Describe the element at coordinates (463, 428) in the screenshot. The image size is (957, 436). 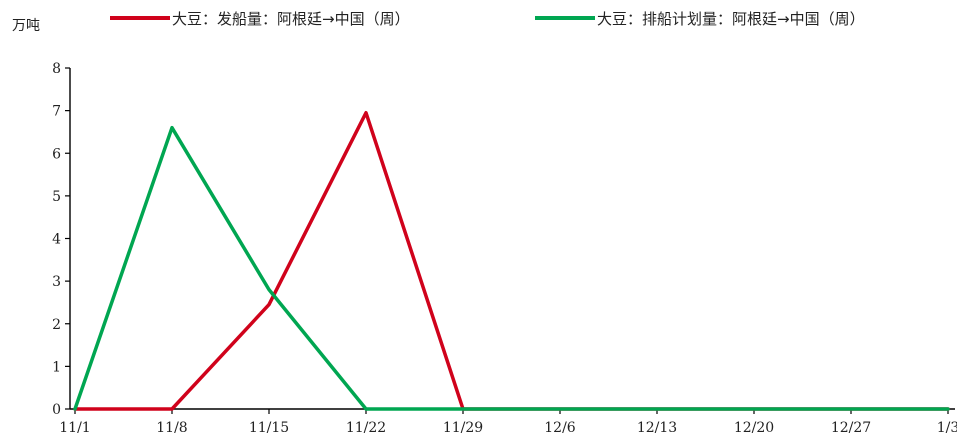
I see `x-tick-label: 11/29` at that location.